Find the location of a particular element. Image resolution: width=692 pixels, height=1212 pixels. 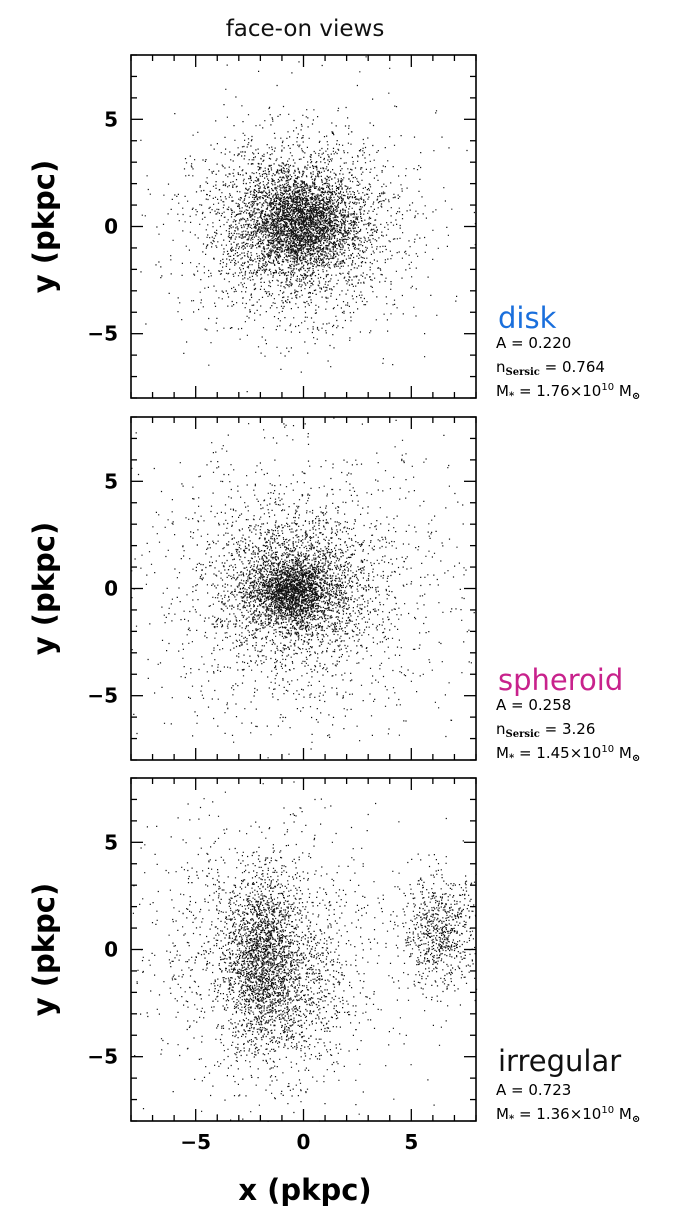

figure-title: face-on views is located at coordinates (305, 29).